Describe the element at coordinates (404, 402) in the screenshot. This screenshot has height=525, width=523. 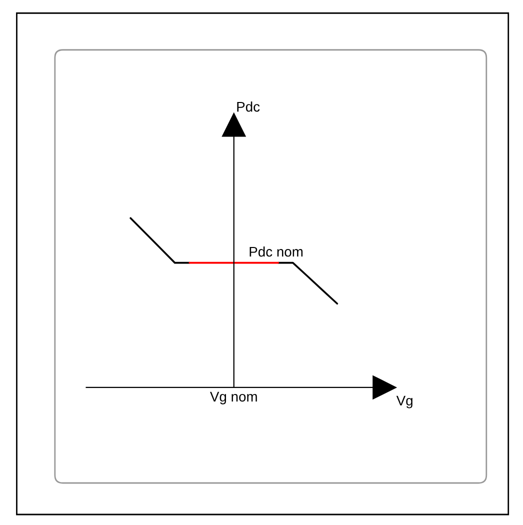
I see `text: Vg` at that location.